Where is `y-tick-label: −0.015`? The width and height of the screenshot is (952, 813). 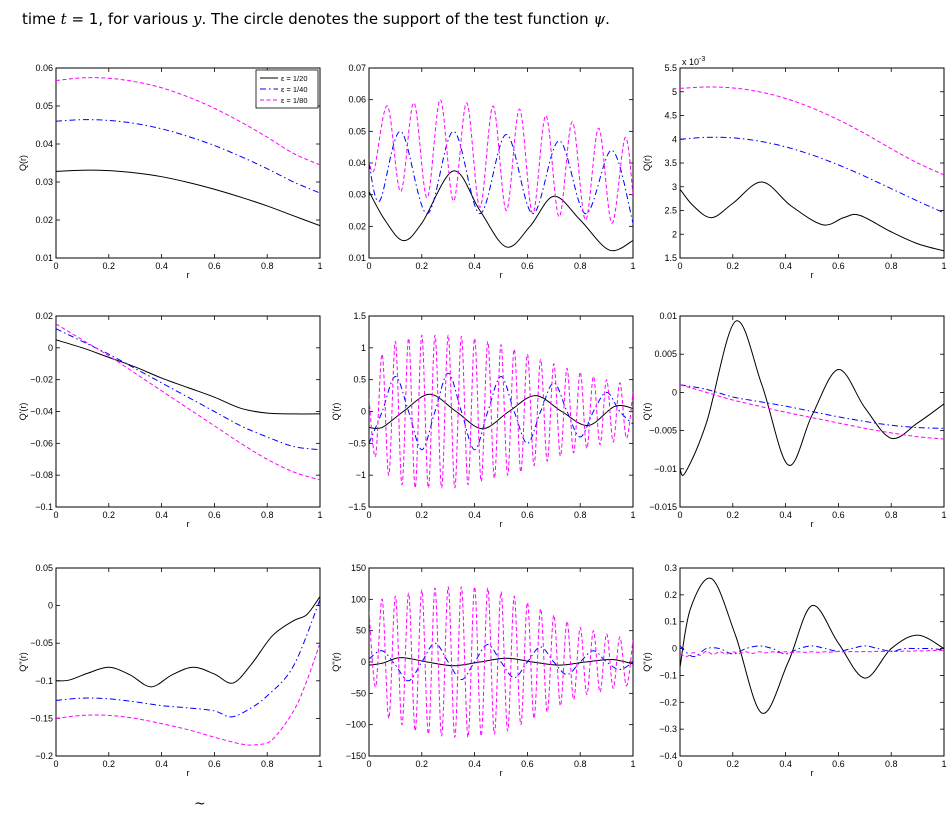
y-tick-label: −0.015 is located at coordinates (663, 507).